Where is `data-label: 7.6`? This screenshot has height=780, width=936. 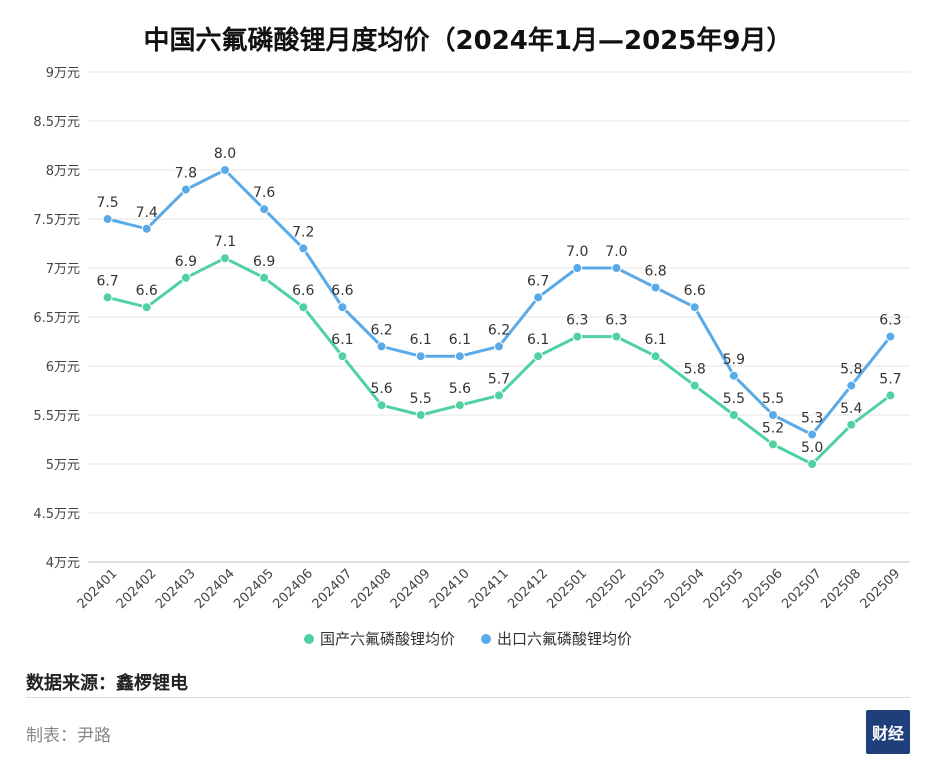 data-label: 7.6 is located at coordinates (264, 193).